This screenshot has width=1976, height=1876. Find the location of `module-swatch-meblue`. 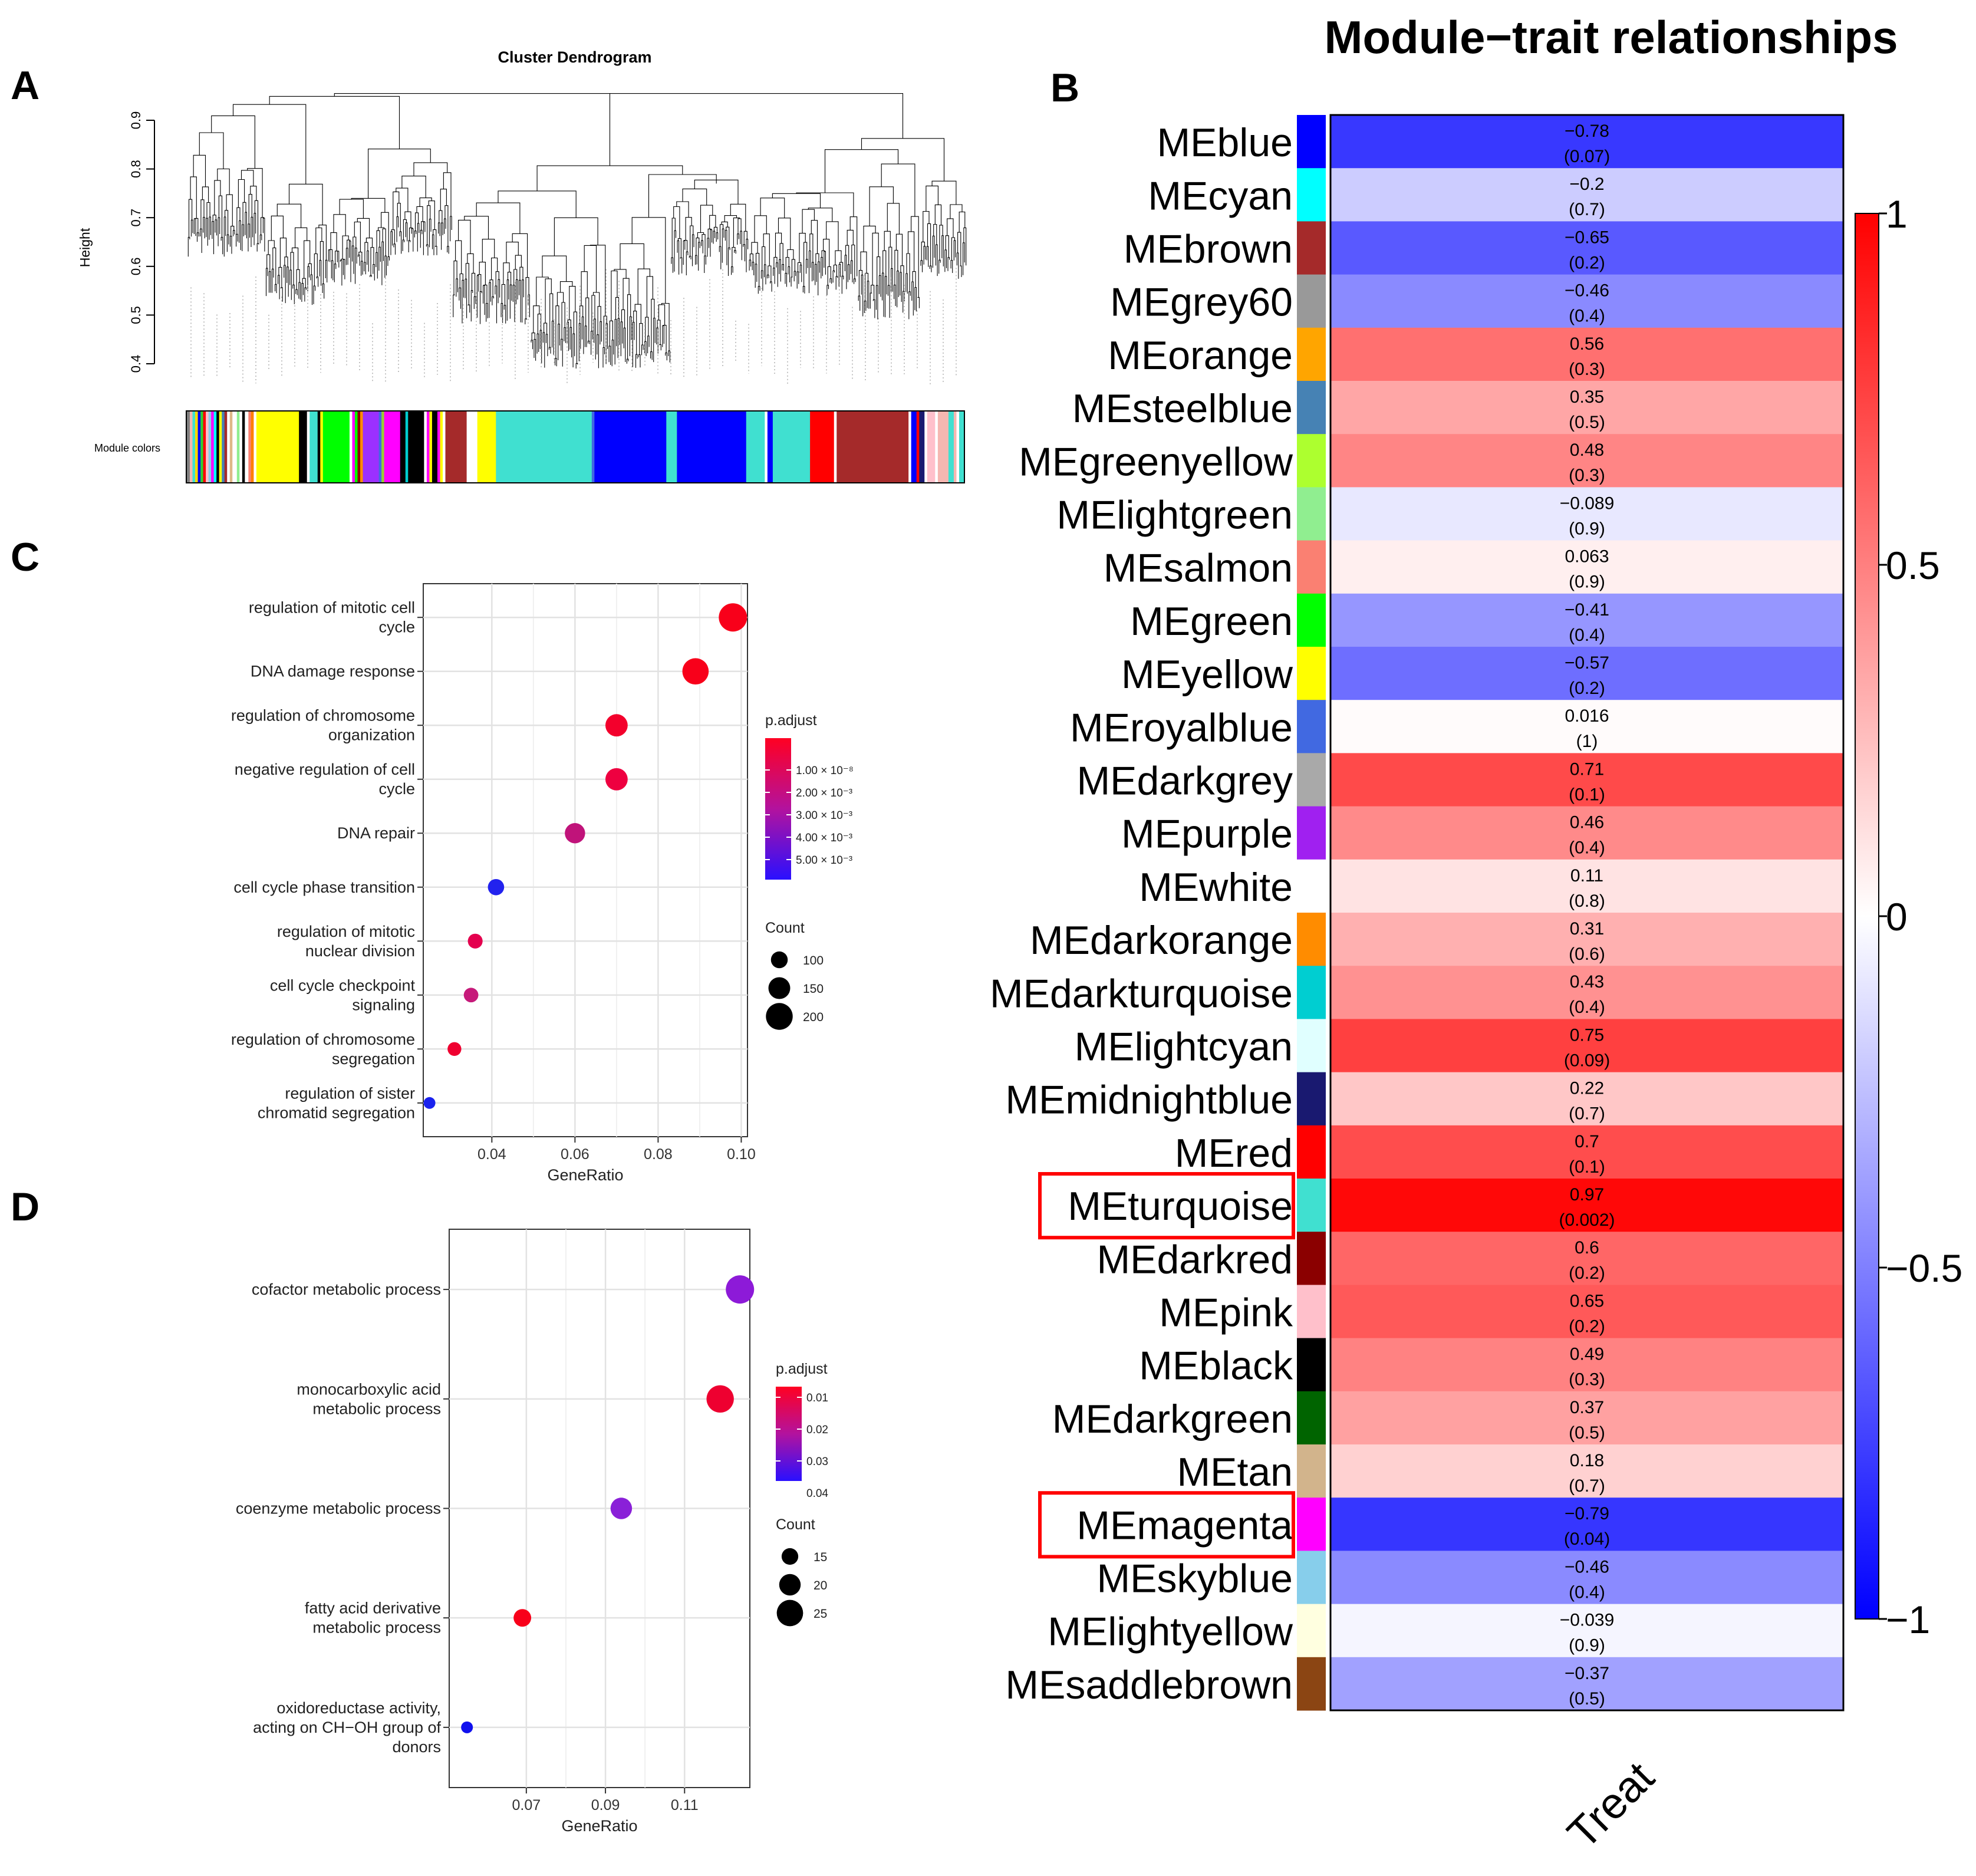

module-swatch-meblue is located at coordinates (1311, 142).